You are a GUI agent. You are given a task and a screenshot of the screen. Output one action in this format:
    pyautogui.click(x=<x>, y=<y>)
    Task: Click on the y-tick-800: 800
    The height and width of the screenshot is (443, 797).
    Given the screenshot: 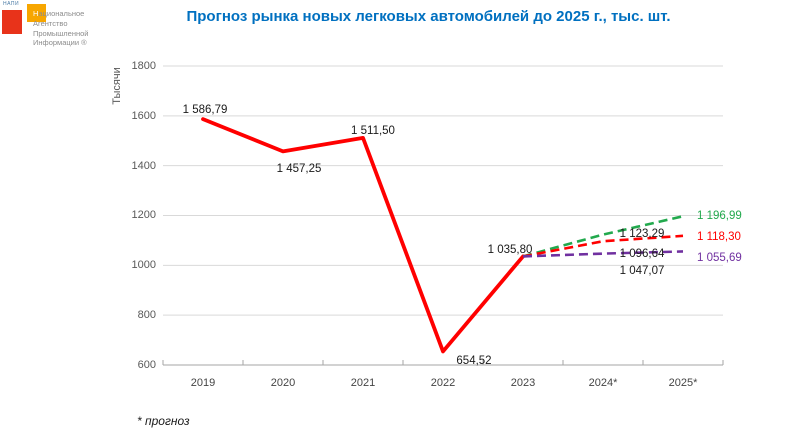 What is the action you would take?
    pyautogui.click(x=146, y=315)
    